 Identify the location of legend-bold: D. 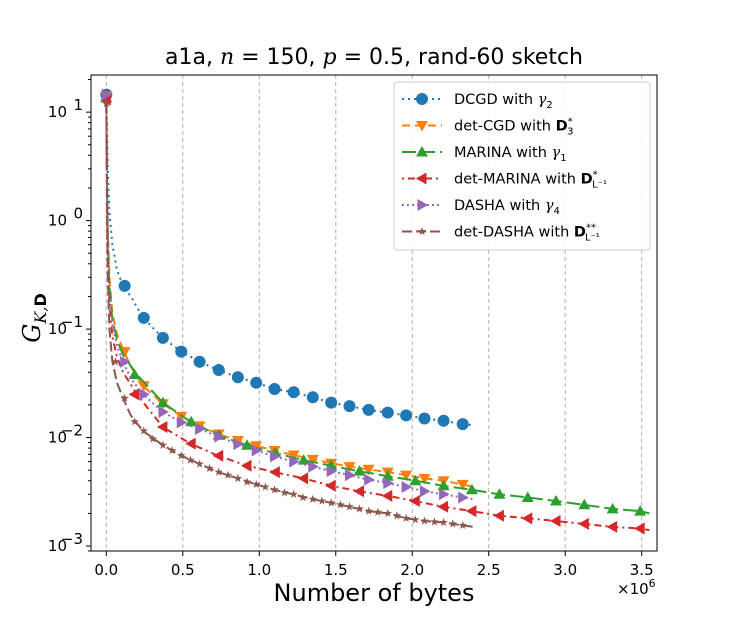
(587, 180).